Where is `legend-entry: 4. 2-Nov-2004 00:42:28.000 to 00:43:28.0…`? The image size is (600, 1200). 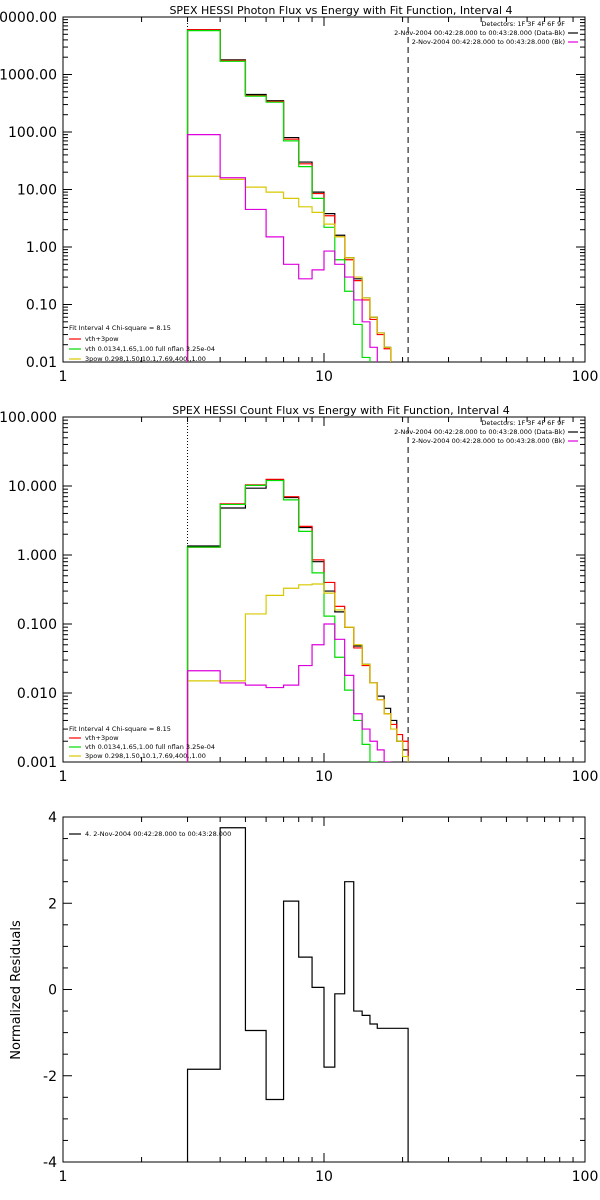
legend-entry: 4. 2-Nov-2004 00:42:28.000 to 00:43:28.0… is located at coordinates (158, 834).